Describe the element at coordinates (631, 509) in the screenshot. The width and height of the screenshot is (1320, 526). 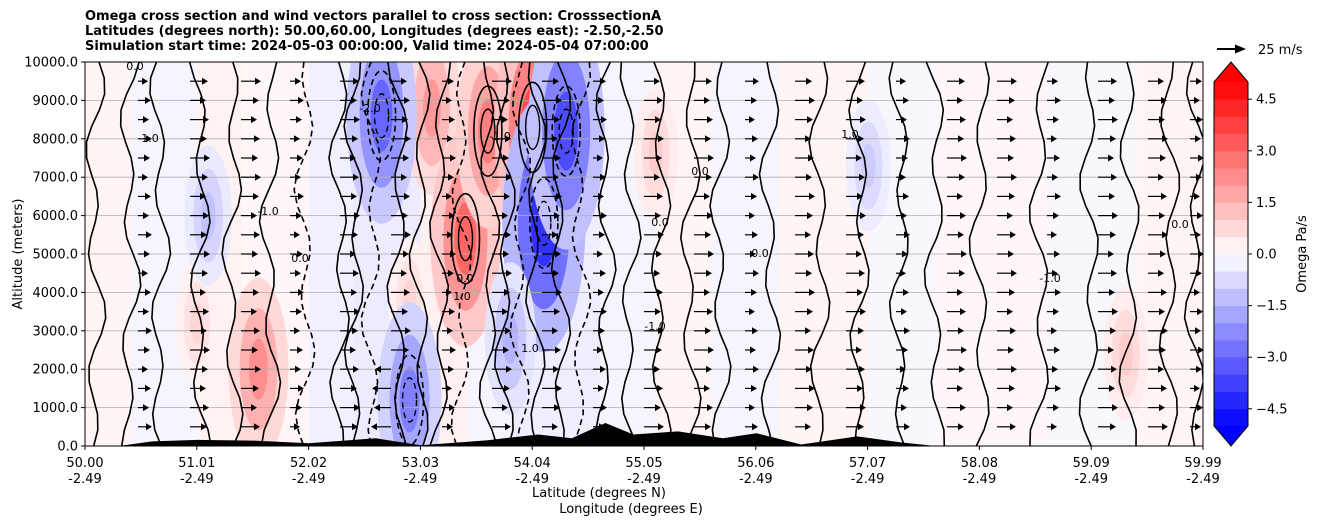
I see `x-axis-label-longitude: Longitude (degrees E)` at that location.